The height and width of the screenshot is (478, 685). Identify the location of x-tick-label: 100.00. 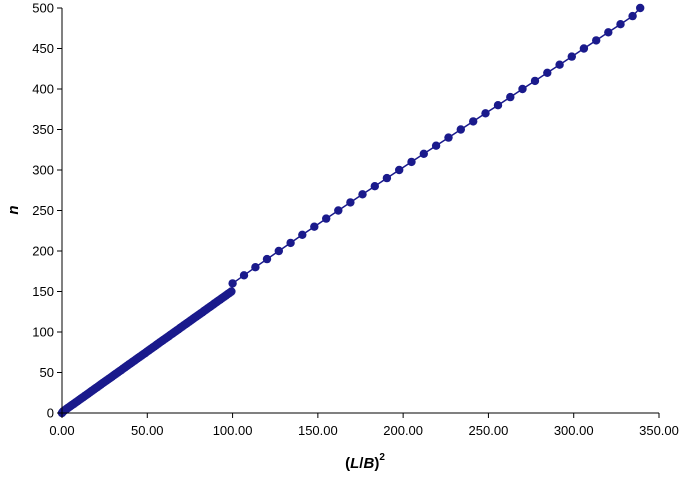
(233, 430).